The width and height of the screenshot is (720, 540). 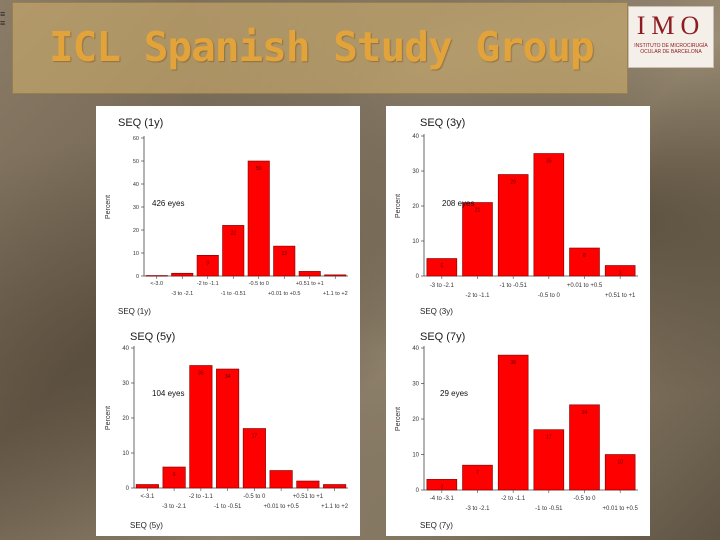 I want to click on chart-title: SEQ (3y), so click(x=442, y=123).